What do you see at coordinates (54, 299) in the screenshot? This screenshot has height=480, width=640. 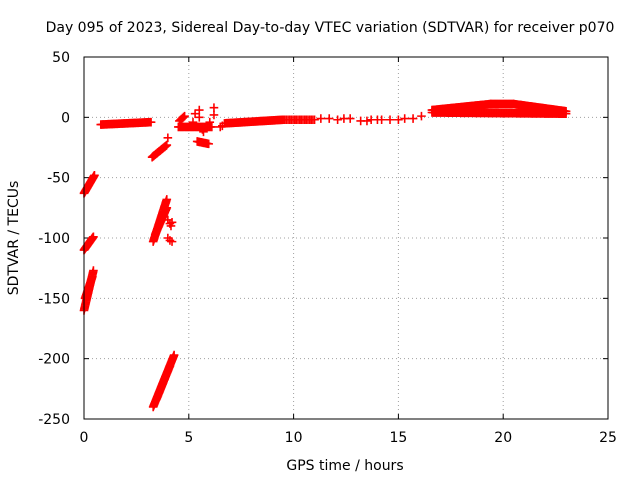 I see `y-tick-label: -150` at bounding box center [54, 299].